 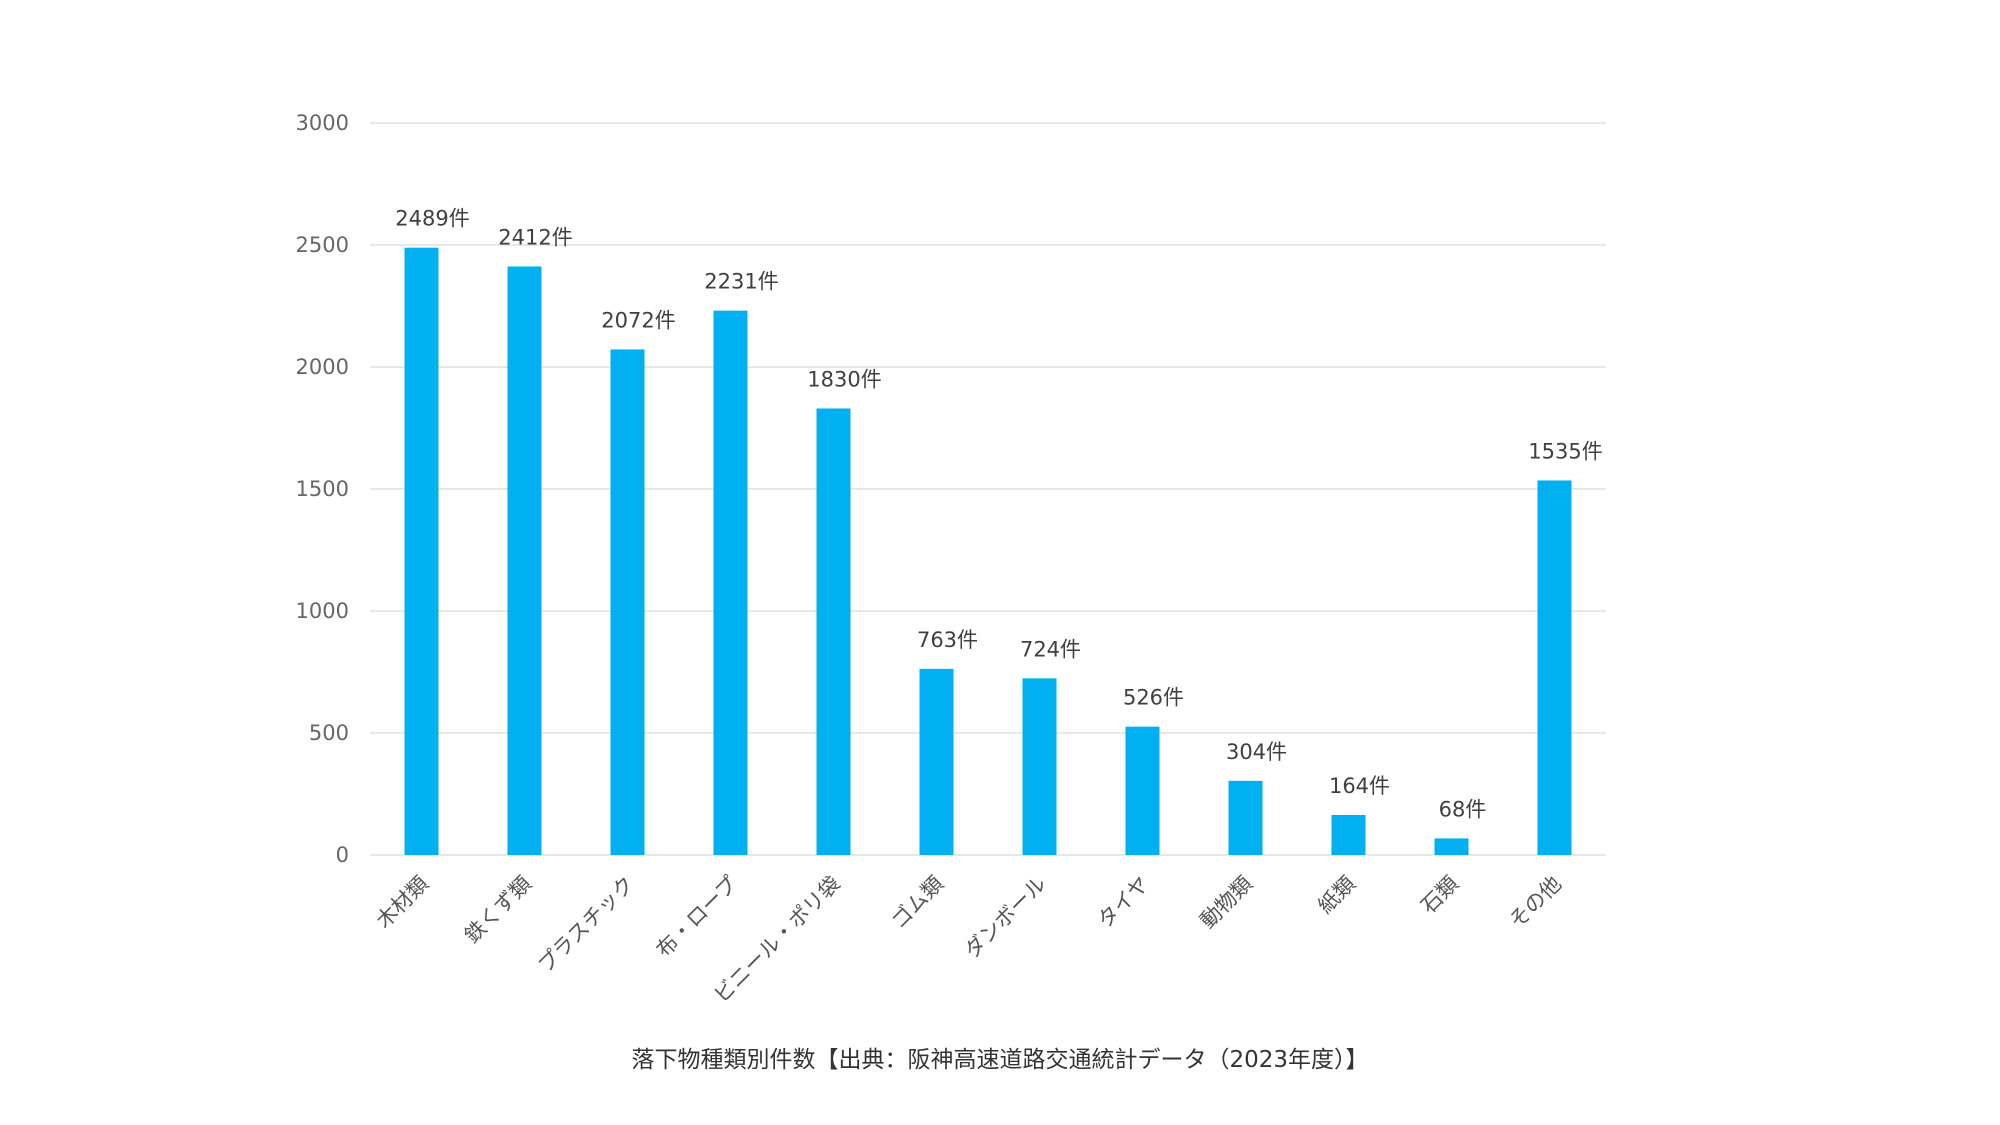 What do you see at coordinates (1536, 903) in the screenshot?
I see `x-tick-label: その他` at bounding box center [1536, 903].